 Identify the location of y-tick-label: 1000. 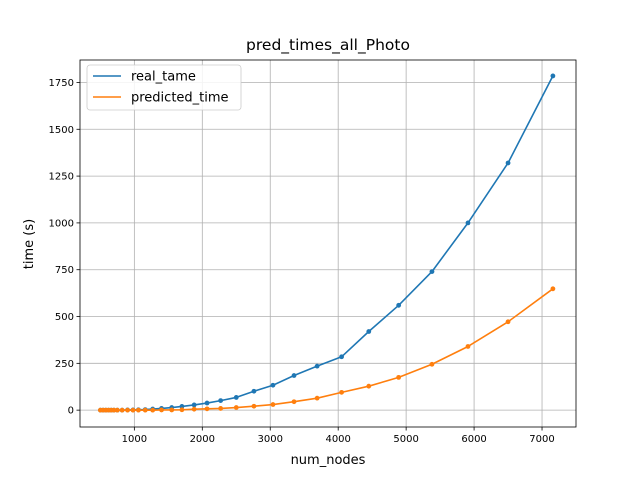
(61, 223).